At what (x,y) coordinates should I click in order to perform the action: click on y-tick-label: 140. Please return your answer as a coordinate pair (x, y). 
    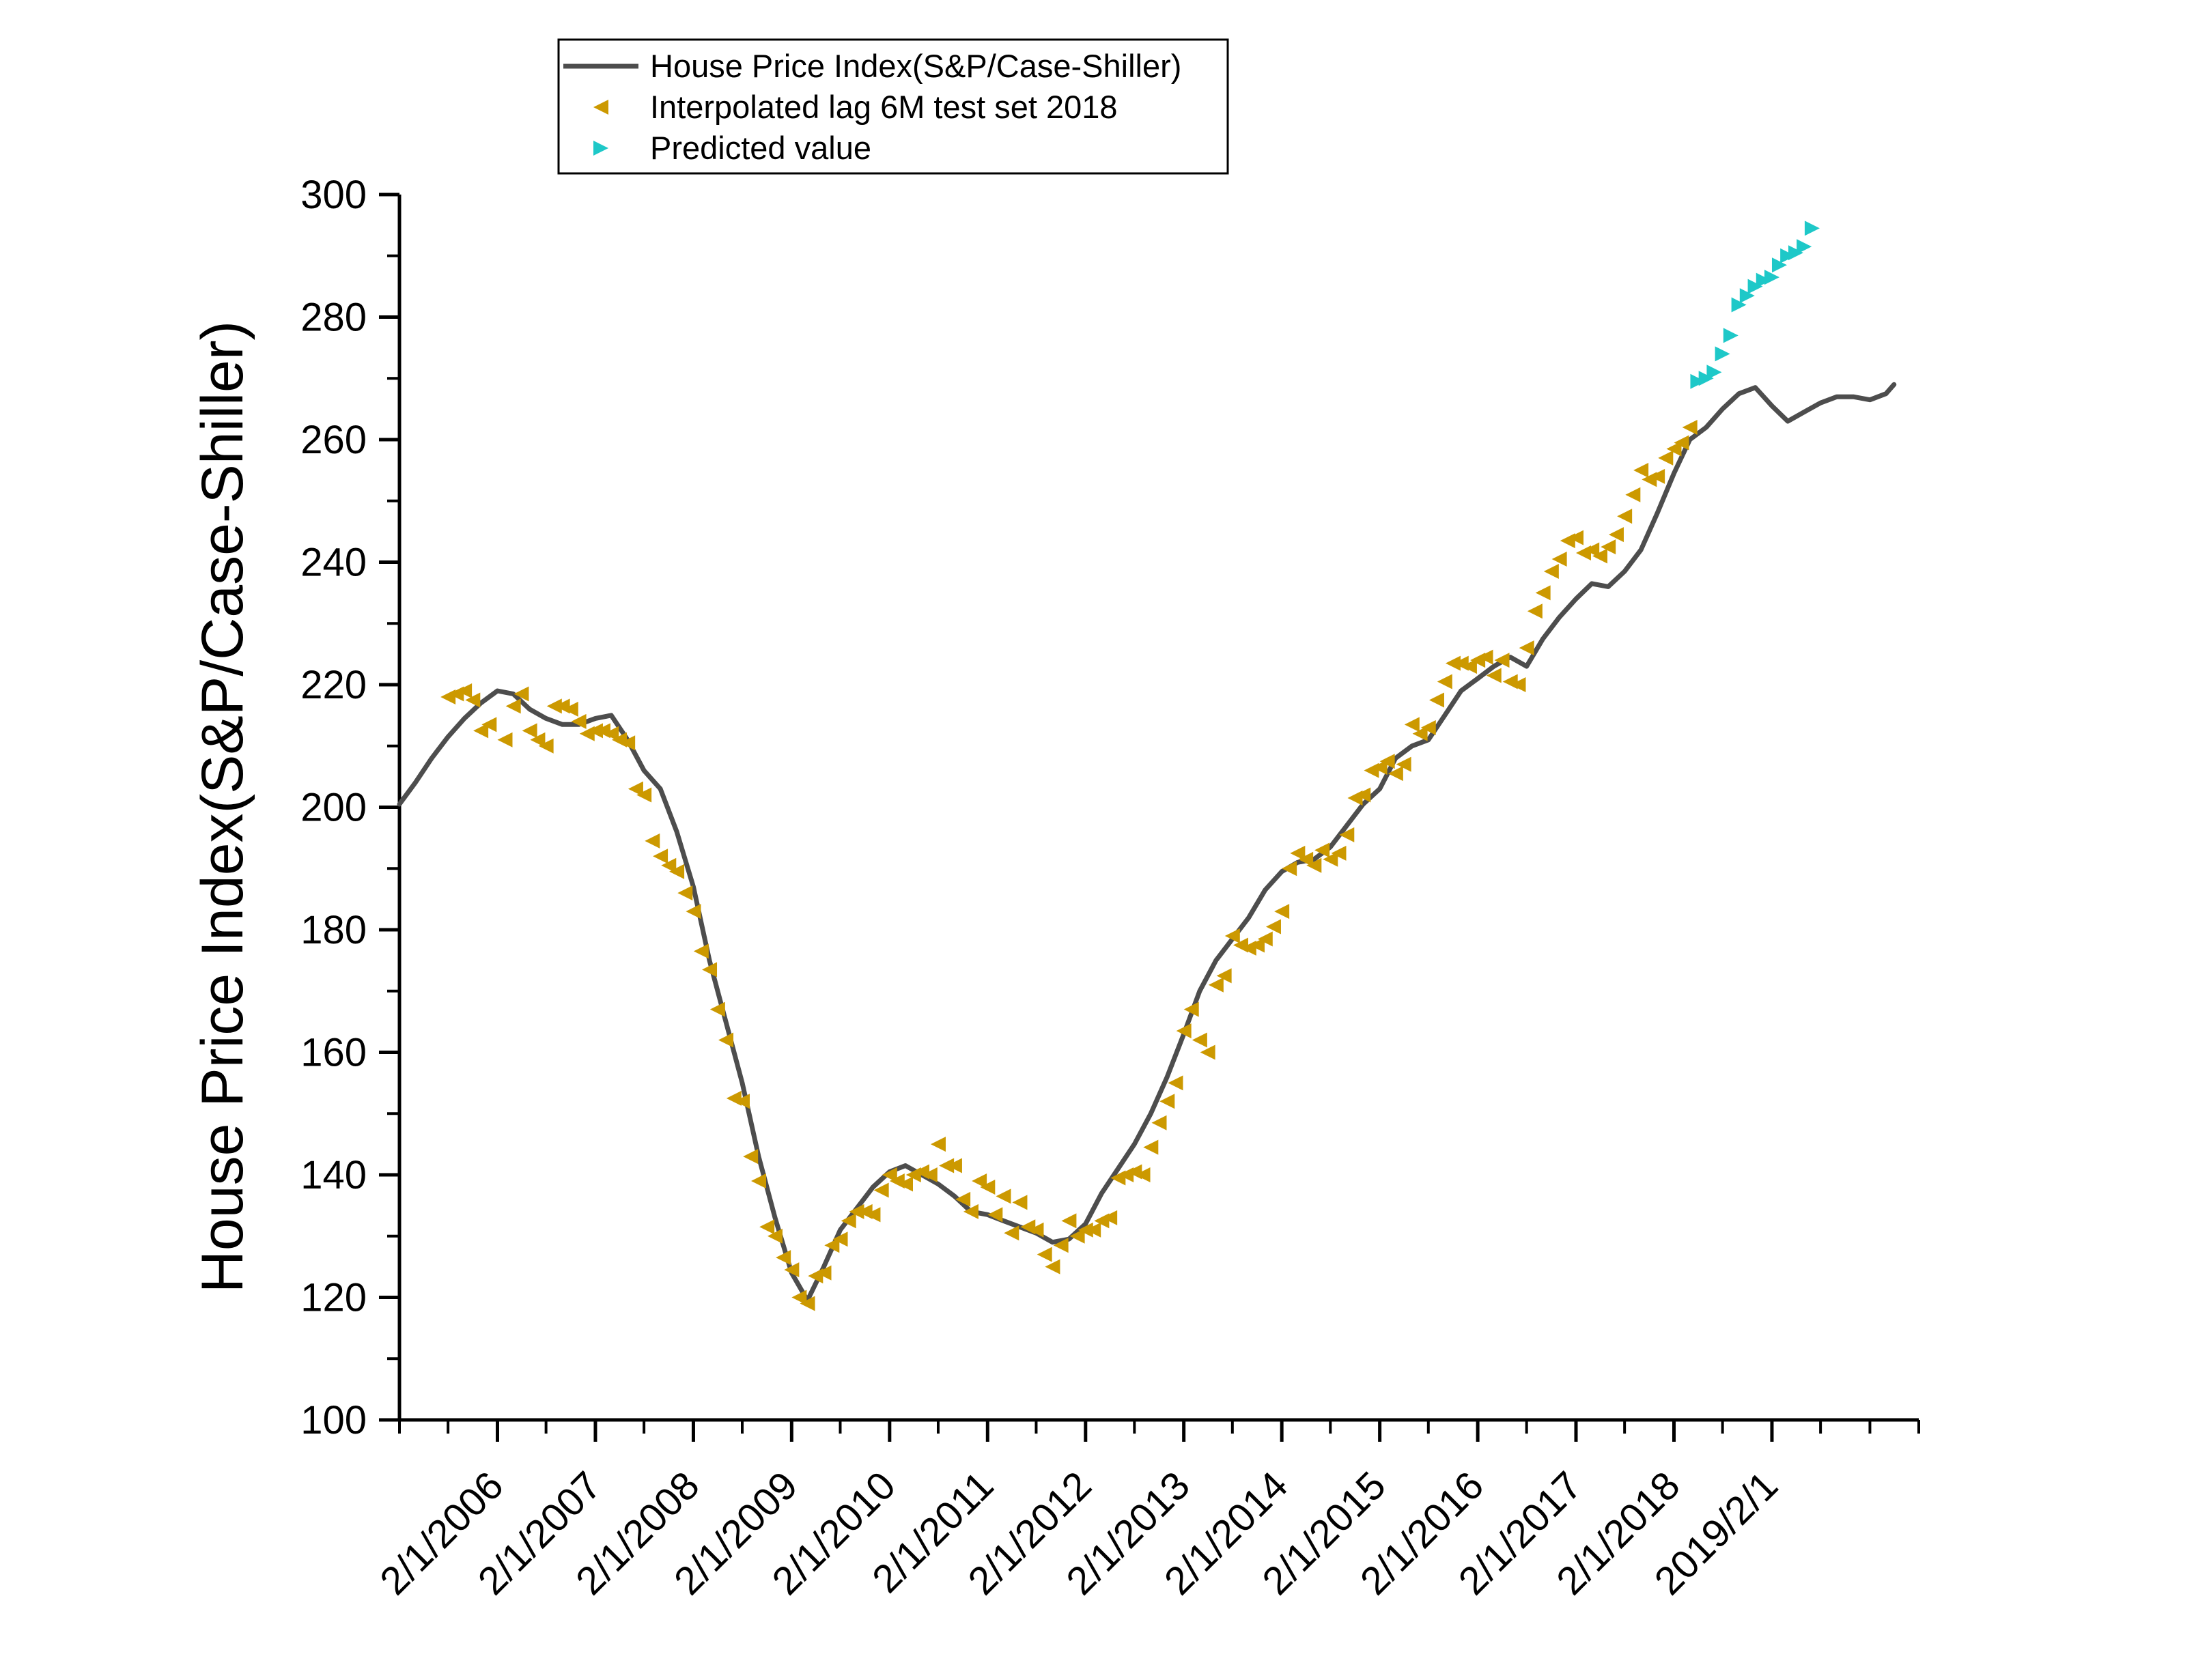
    Looking at the image, I should click on (334, 1175).